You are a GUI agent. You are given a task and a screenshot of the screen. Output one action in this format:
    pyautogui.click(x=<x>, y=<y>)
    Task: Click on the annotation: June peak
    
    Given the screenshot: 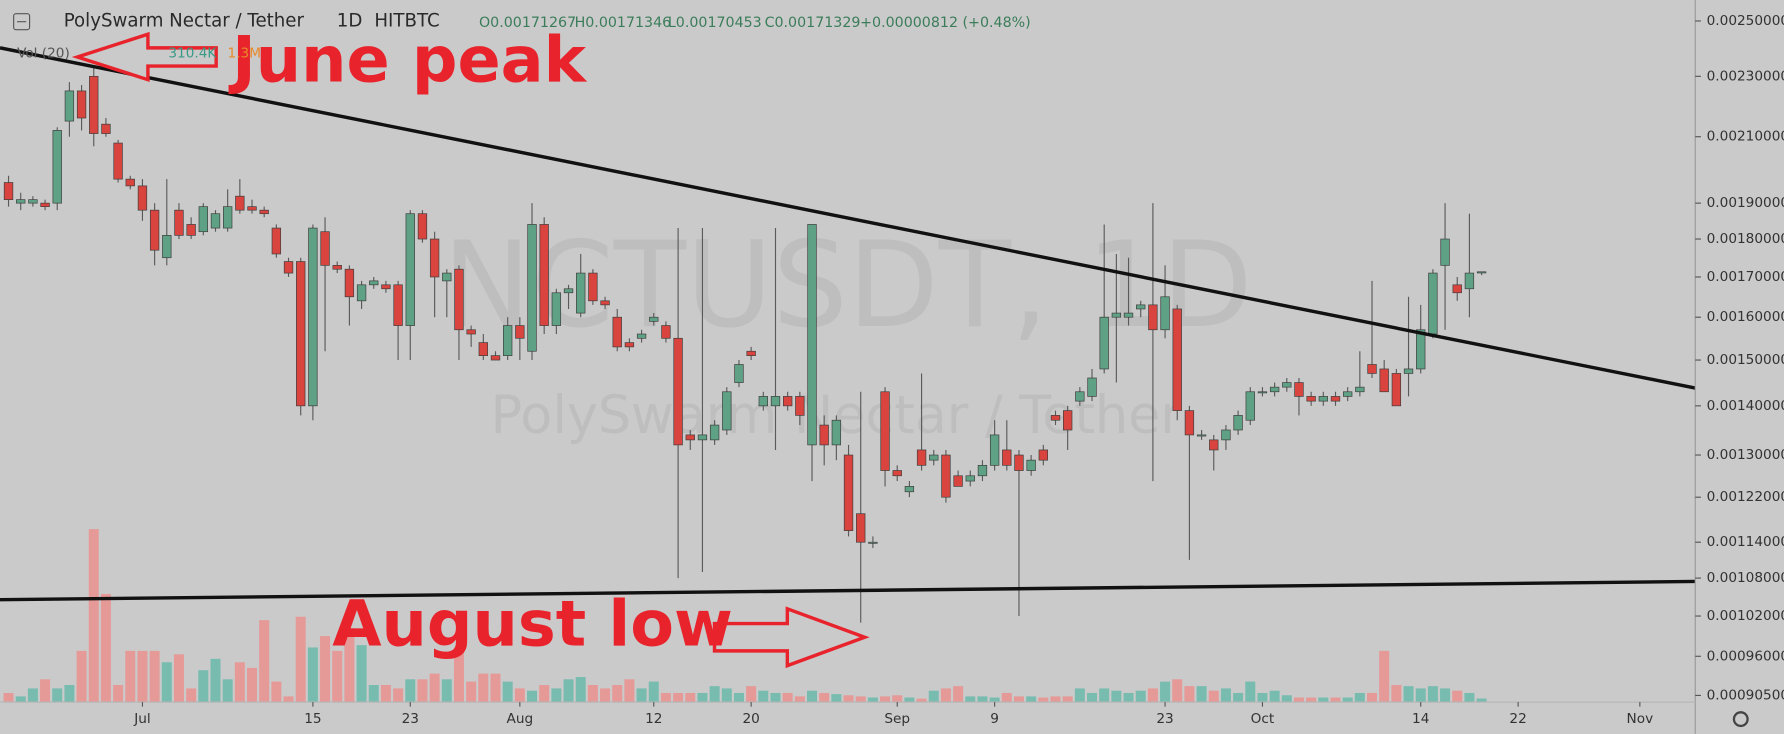 What is the action you would take?
    pyautogui.click(x=408, y=60)
    